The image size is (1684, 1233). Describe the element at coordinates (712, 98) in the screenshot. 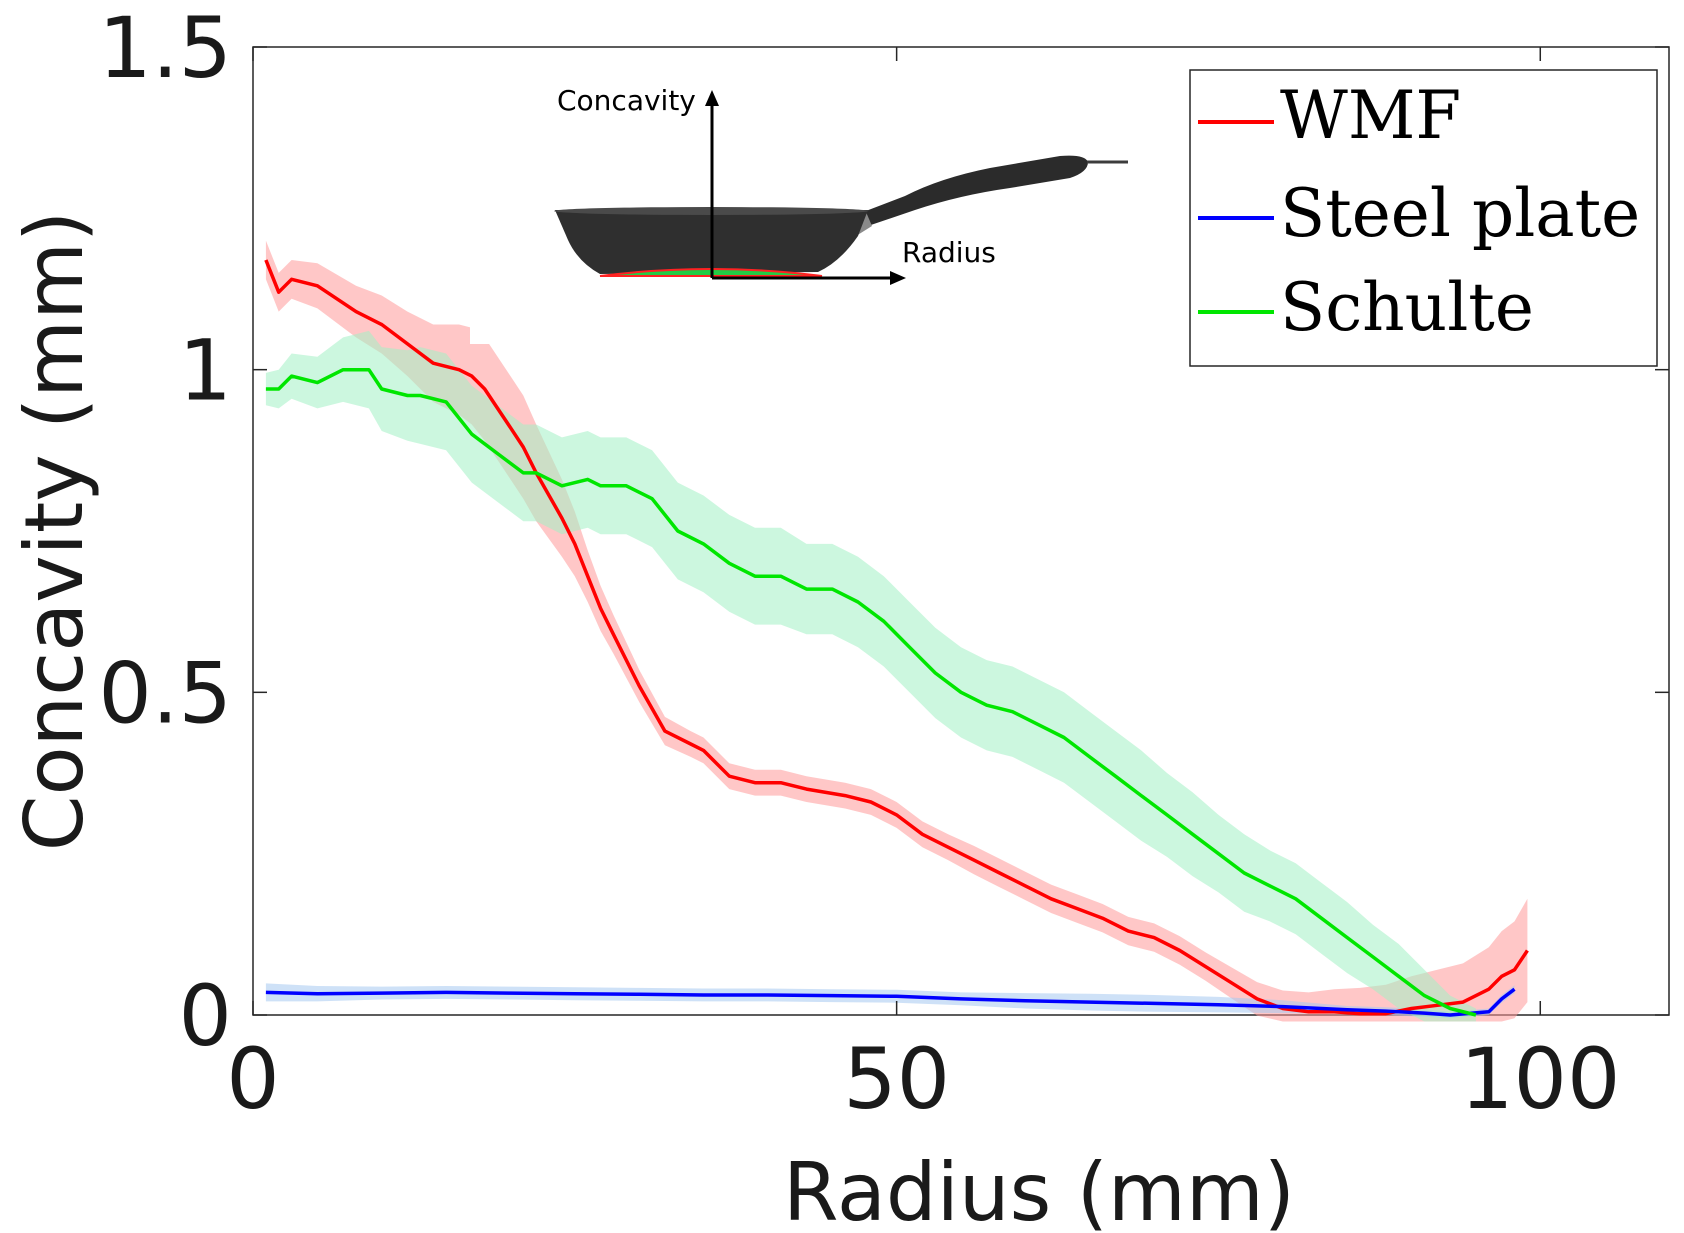

I see `inset-concavity-arrowhead` at that location.